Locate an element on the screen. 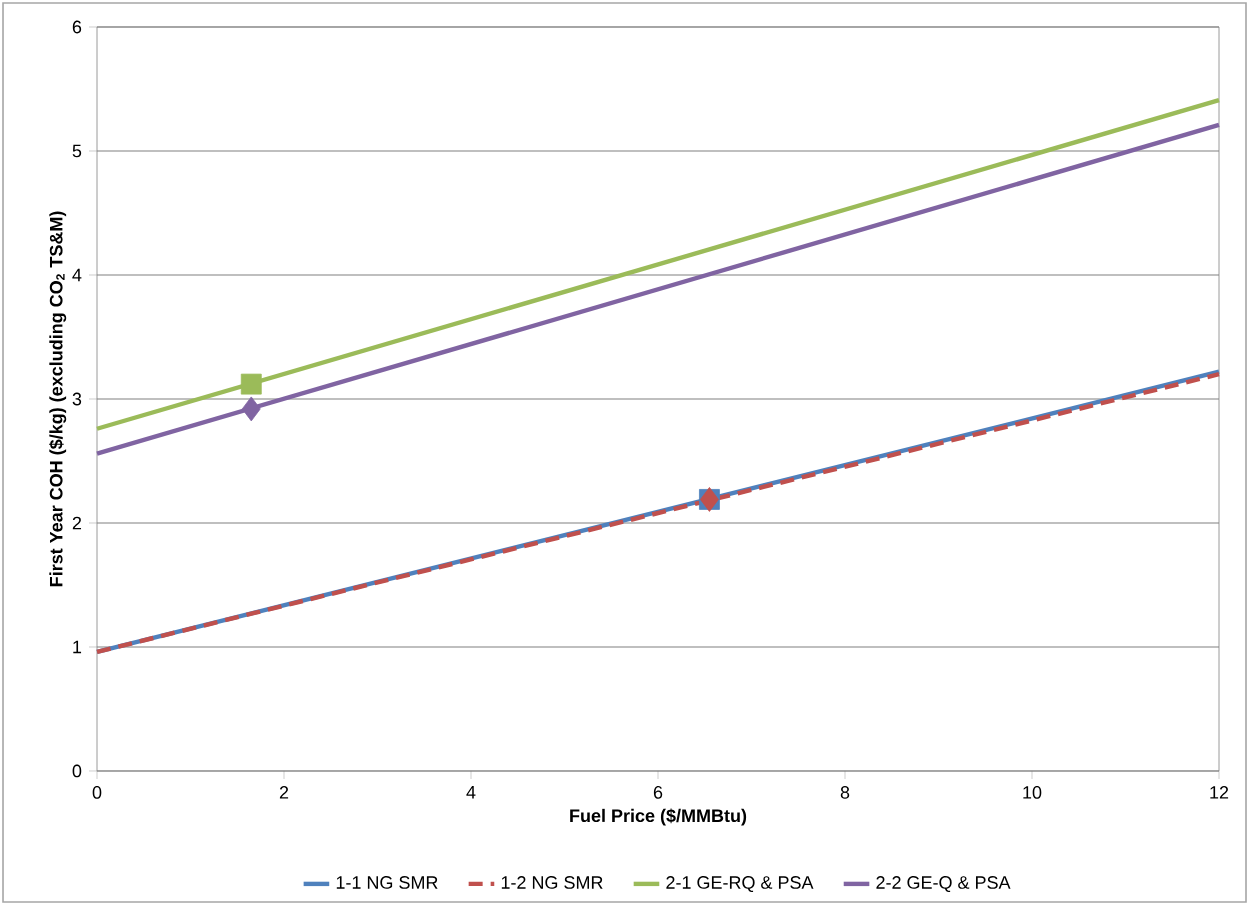  legend-label: 2-1 GE-RQ & PSA is located at coordinates (740, 884).